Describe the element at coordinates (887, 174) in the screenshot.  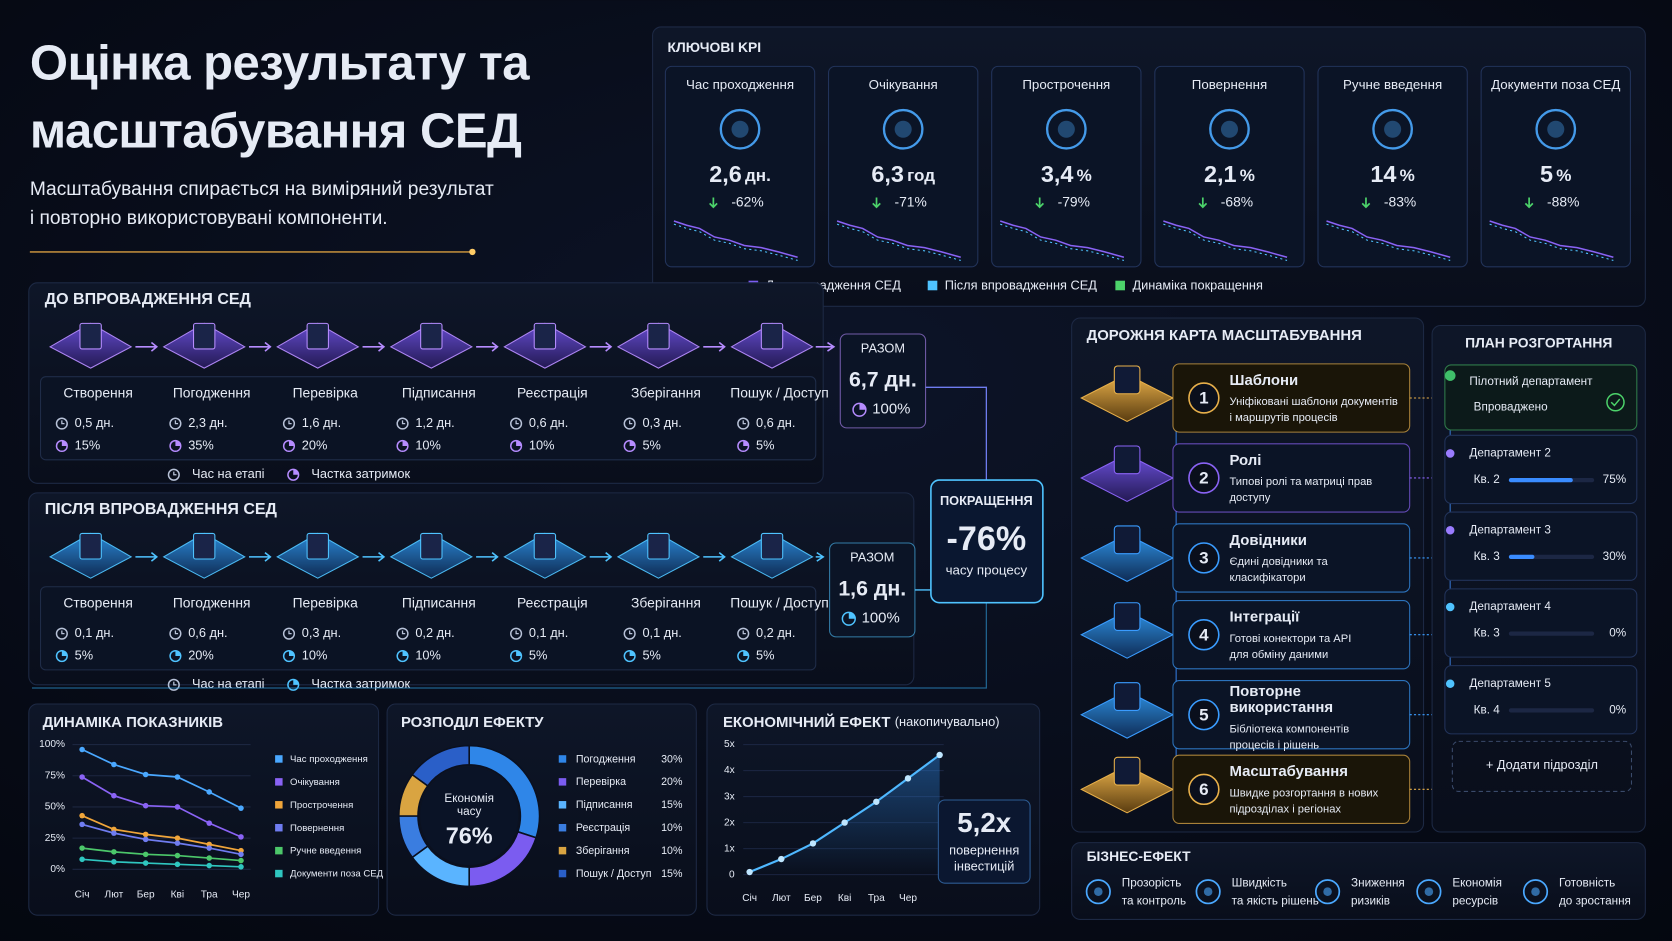
I see `kpi-number: 6,3` at that location.